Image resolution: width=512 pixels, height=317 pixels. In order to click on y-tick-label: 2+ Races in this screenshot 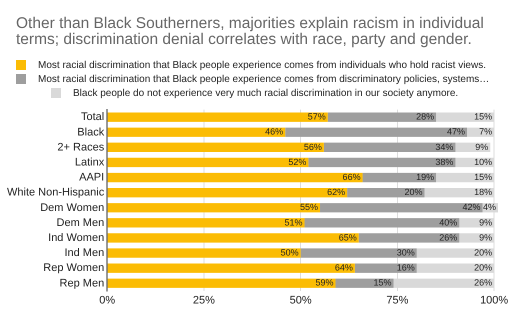, I will do `click(81, 147)`.